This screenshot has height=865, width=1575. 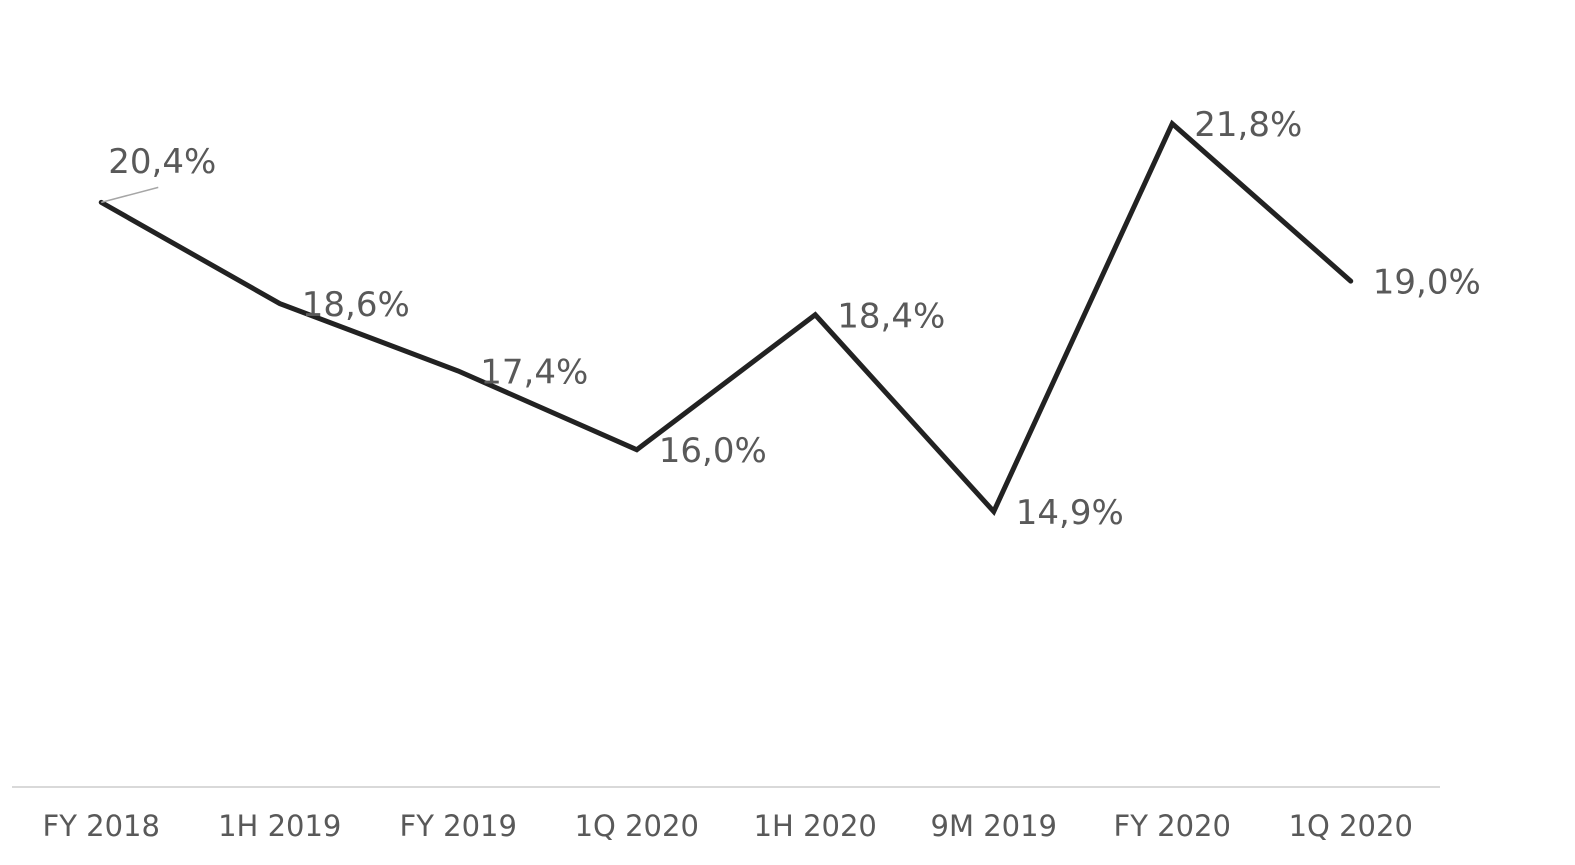 What do you see at coordinates (1172, 826) in the screenshot?
I see `x-tick-label: FY 2020` at bounding box center [1172, 826].